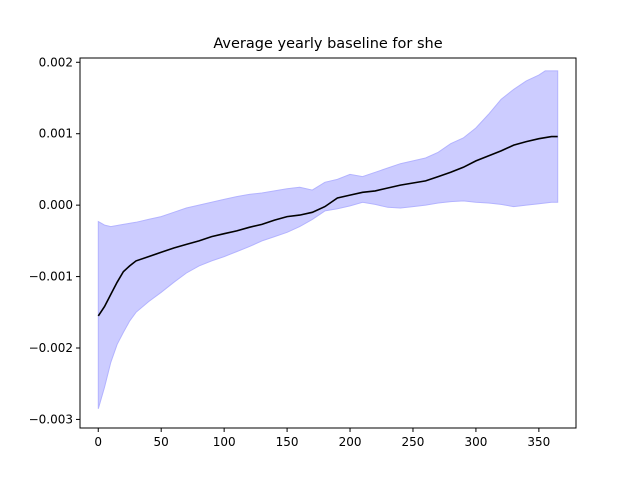  I want to click on x-tick-label: 250, so click(413, 442).